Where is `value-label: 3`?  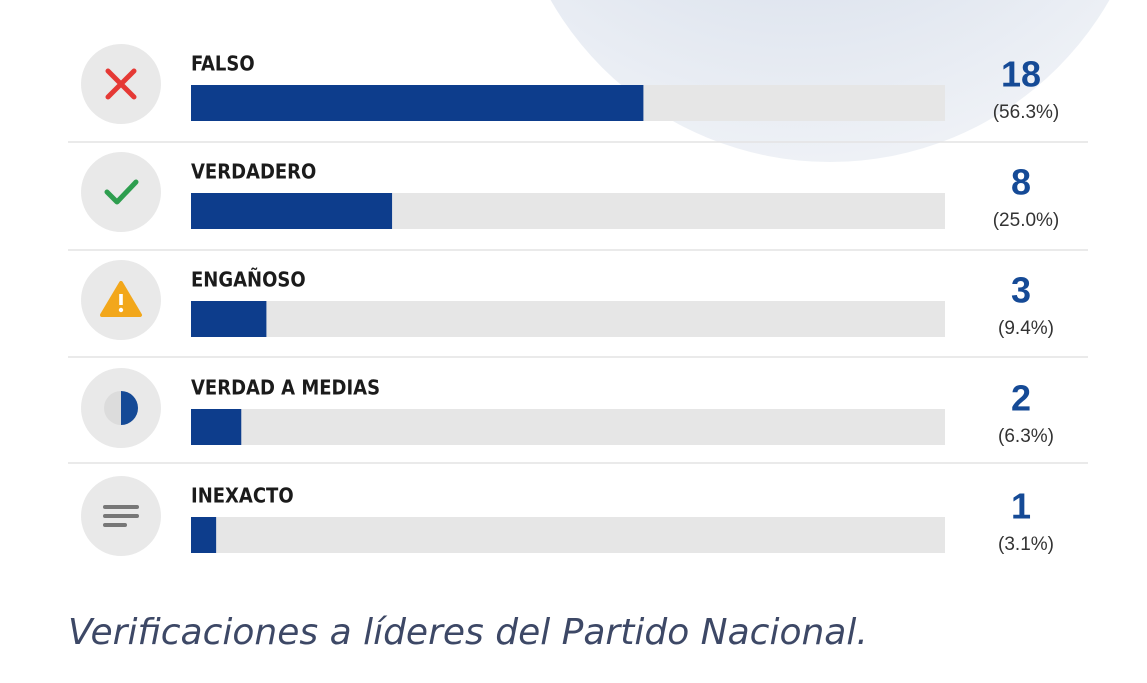
value-label: 3 is located at coordinates (1021, 290).